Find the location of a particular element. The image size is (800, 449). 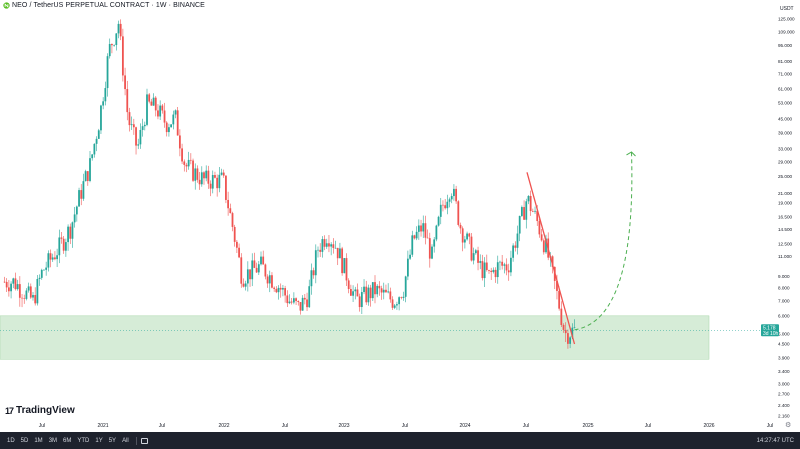

time-tick-label: 2025 is located at coordinates (587, 426).